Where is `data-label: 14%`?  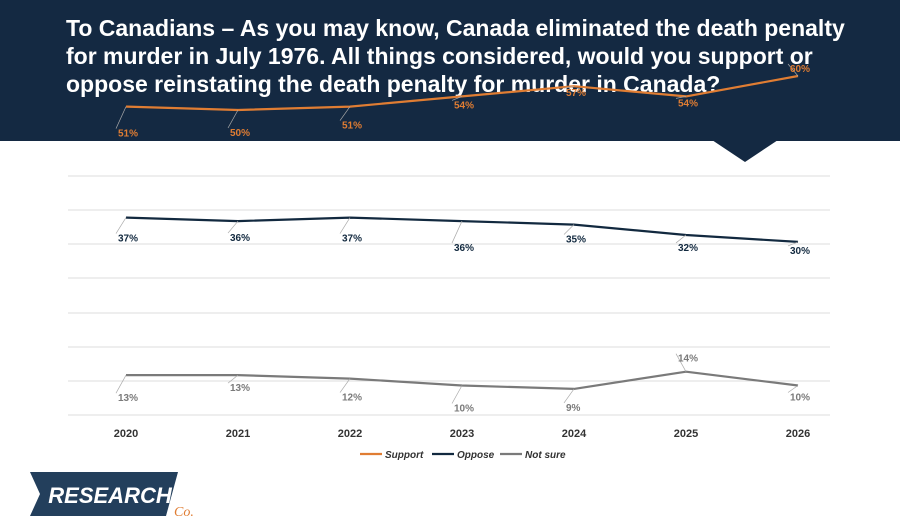
data-label: 14% is located at coordinates (688, 359).